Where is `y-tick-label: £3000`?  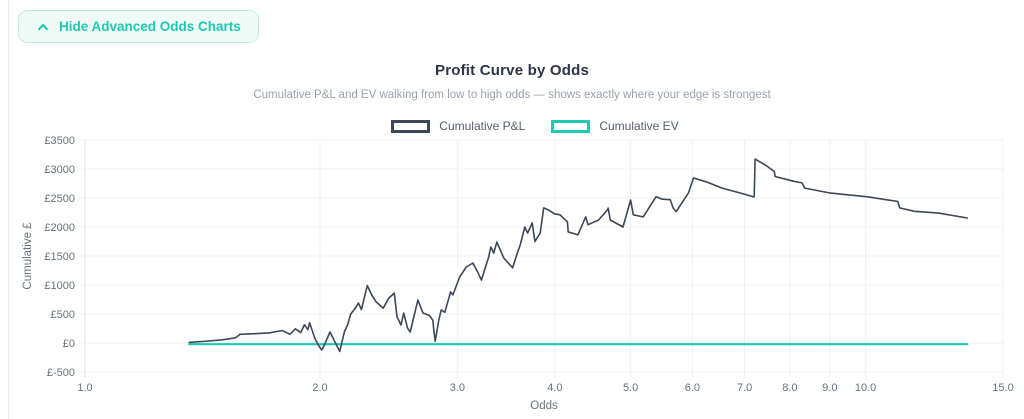 y-tick-label: £3000 is located at coordinates (59, 170).